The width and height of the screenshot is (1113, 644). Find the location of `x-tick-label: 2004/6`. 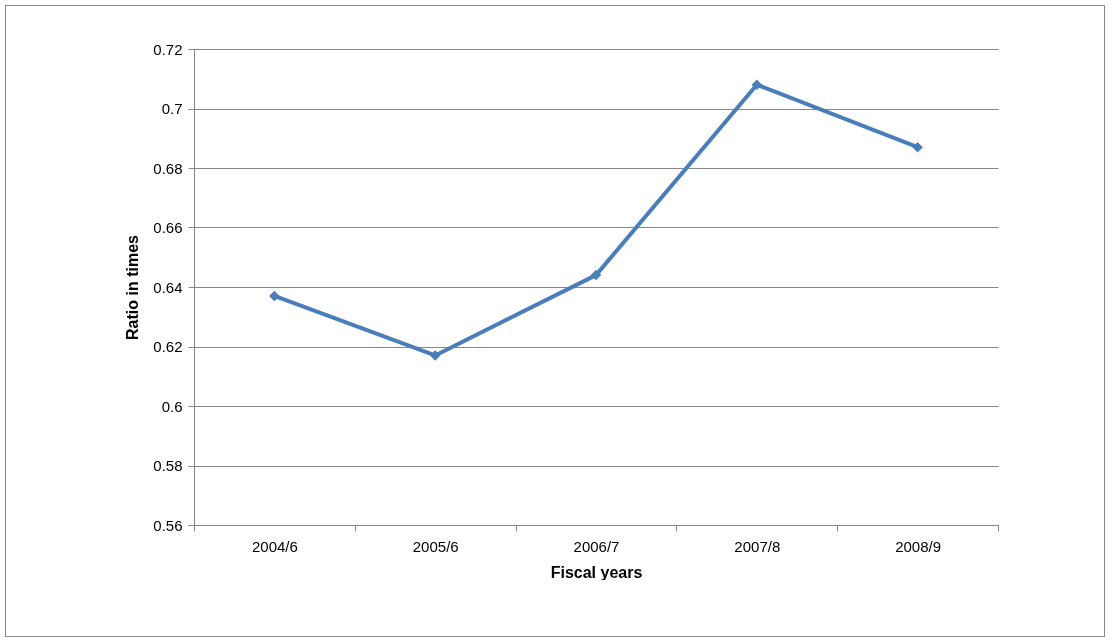

x-tick-label: 2004/6 is located at coordinates (274, 546).